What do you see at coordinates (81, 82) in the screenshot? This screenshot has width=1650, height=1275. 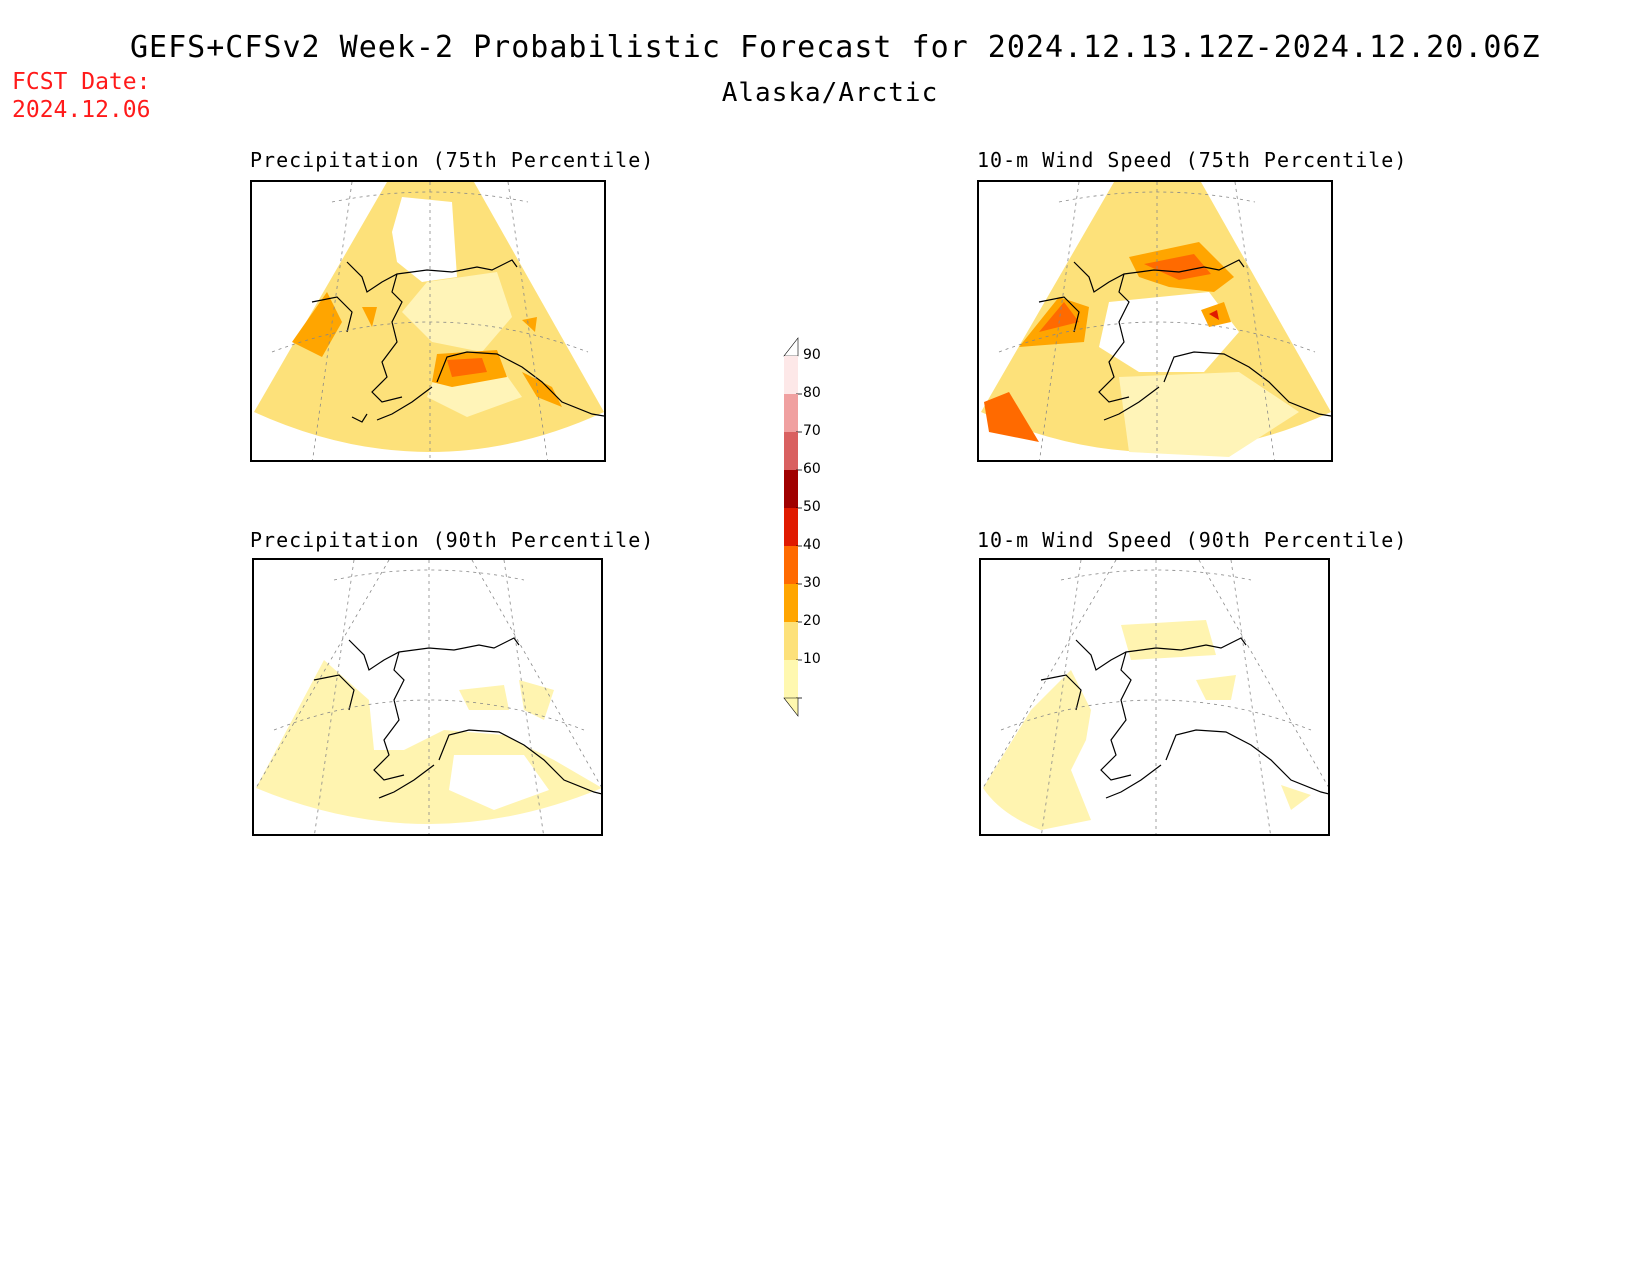 I see `fcst-date-label: FCST Date:` at bounding box center [81, 82].